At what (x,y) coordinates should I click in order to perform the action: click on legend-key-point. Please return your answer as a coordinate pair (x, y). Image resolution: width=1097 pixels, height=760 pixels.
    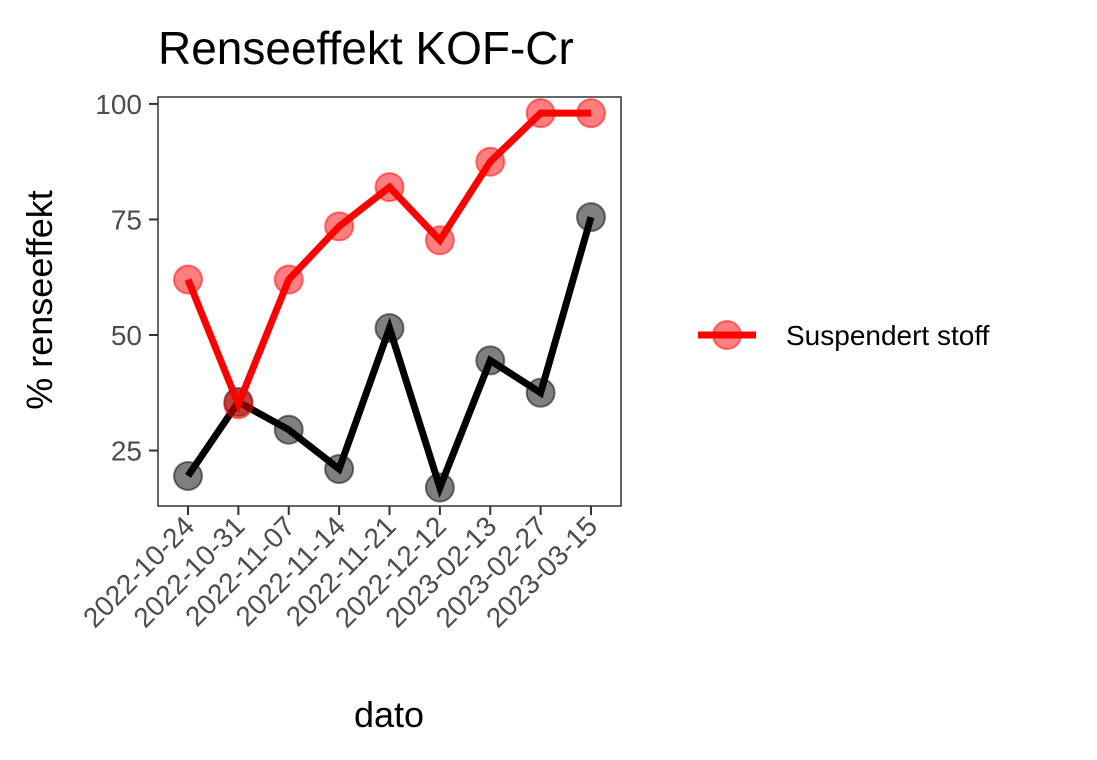
    Looking at the image, I should click on (727, 335).